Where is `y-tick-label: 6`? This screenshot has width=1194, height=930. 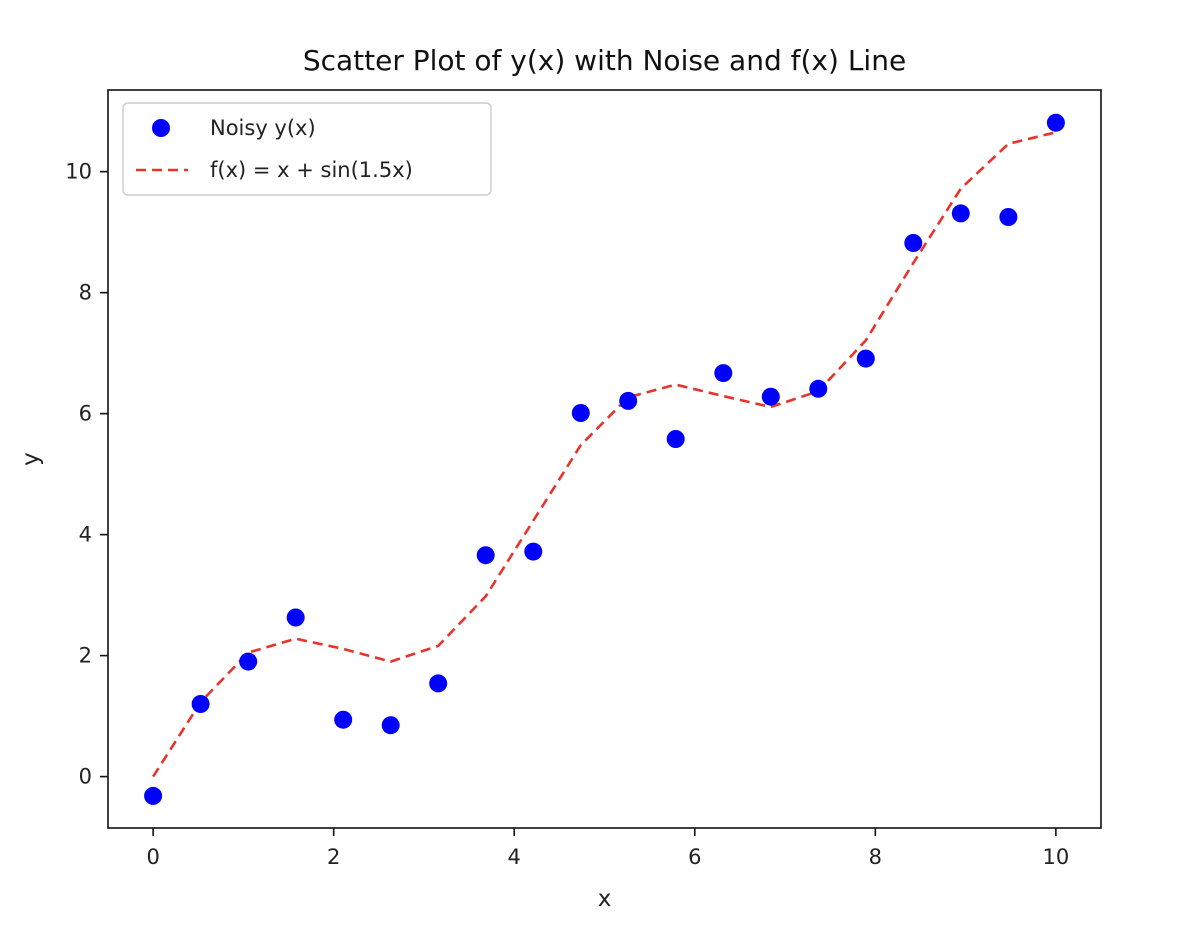
y-tick-label: 6 is located at coordinates (85, 414).